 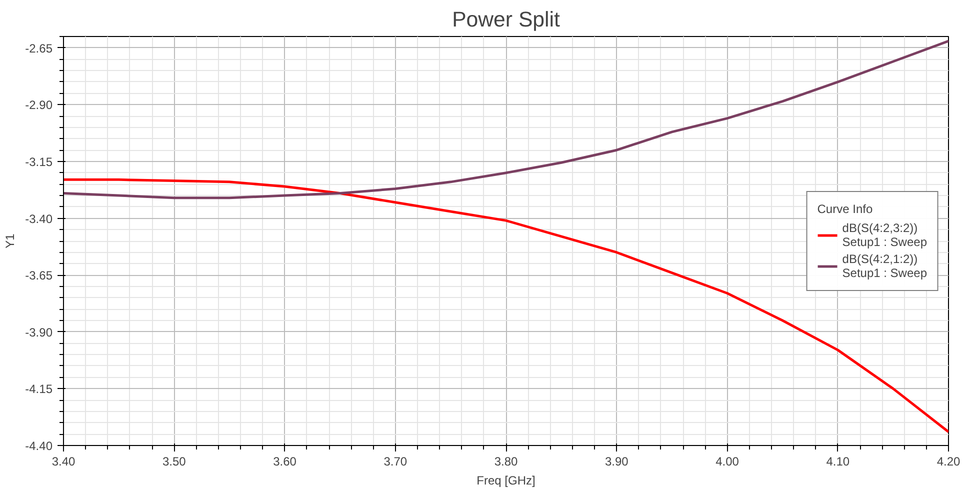 What do you see at coordinates (39, 161) in the screenshot?
I see `y-tick-label: -3.15` at bounding box center [39, 161].